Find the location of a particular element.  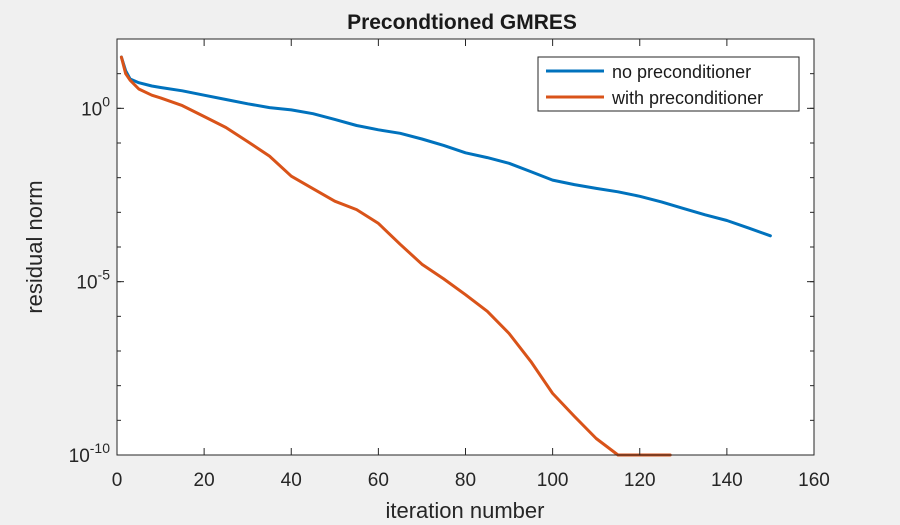

y-tick-label: 10⁻⁵ is located at coordinates (93, 280).